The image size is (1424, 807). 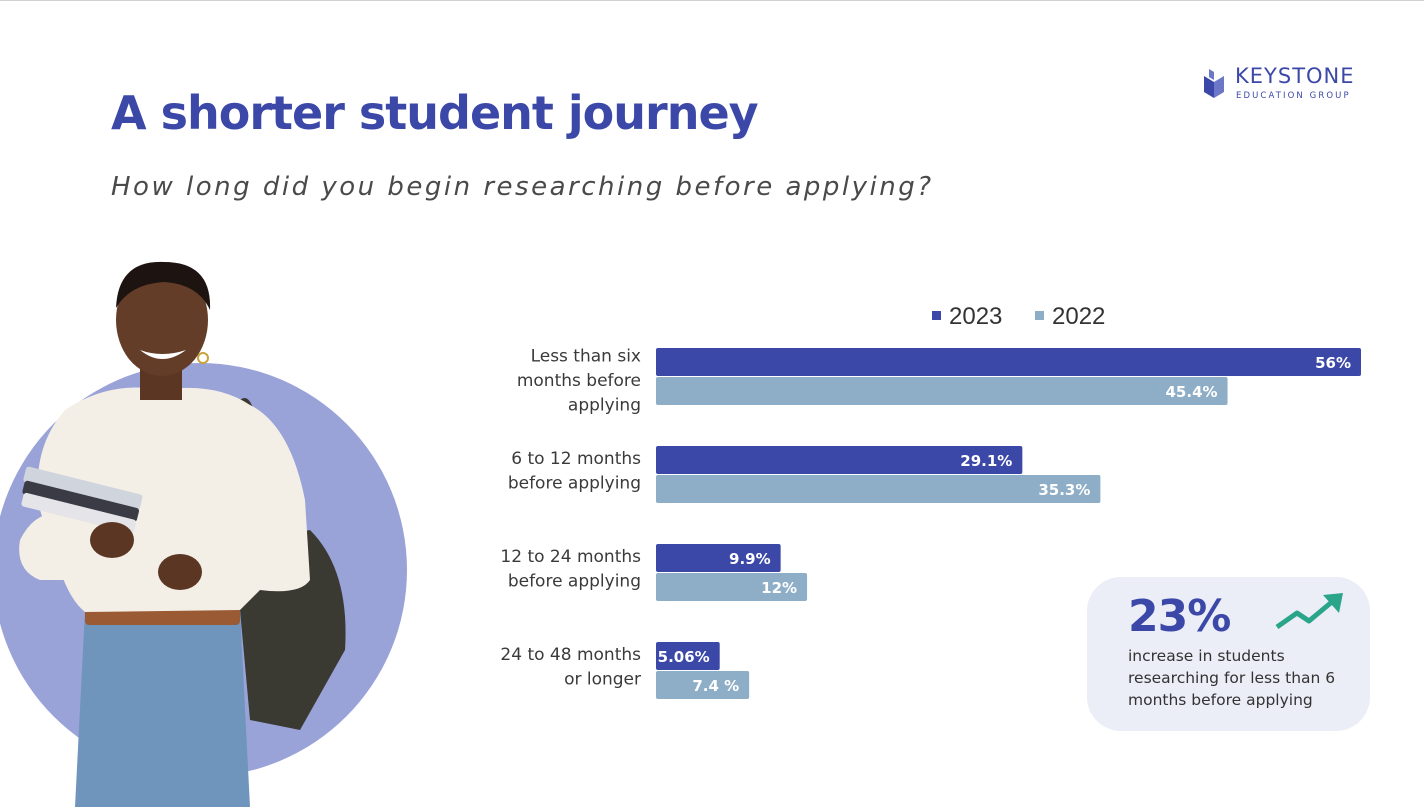 I want to click on hand-right, so click(x=180, y=572).